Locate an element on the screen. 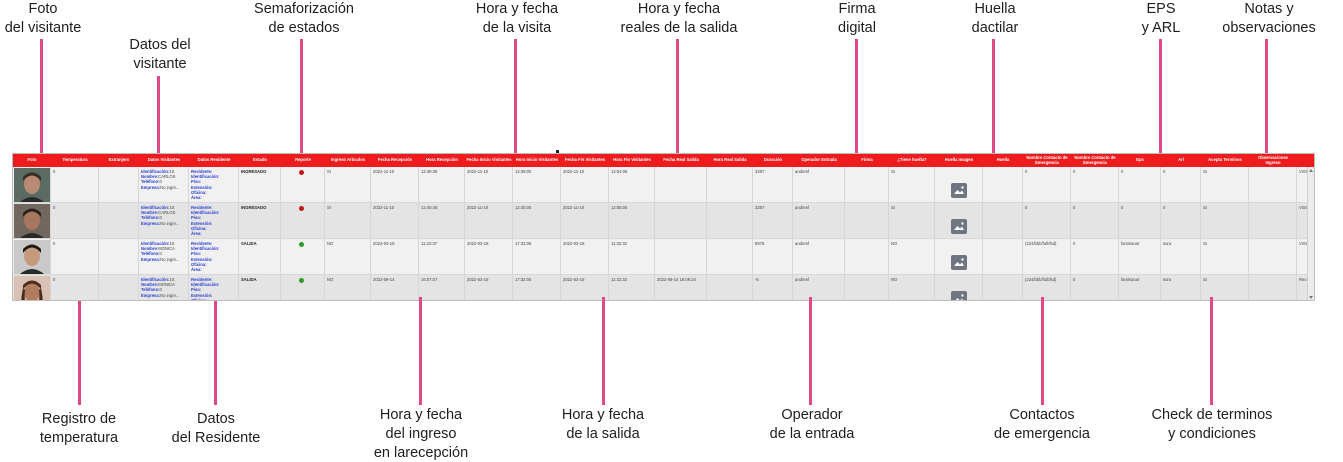 This screenshot has height=462, width=1343. callout-hora-visita: Hora y fecha de la visita is located at coordinates (517, 18).